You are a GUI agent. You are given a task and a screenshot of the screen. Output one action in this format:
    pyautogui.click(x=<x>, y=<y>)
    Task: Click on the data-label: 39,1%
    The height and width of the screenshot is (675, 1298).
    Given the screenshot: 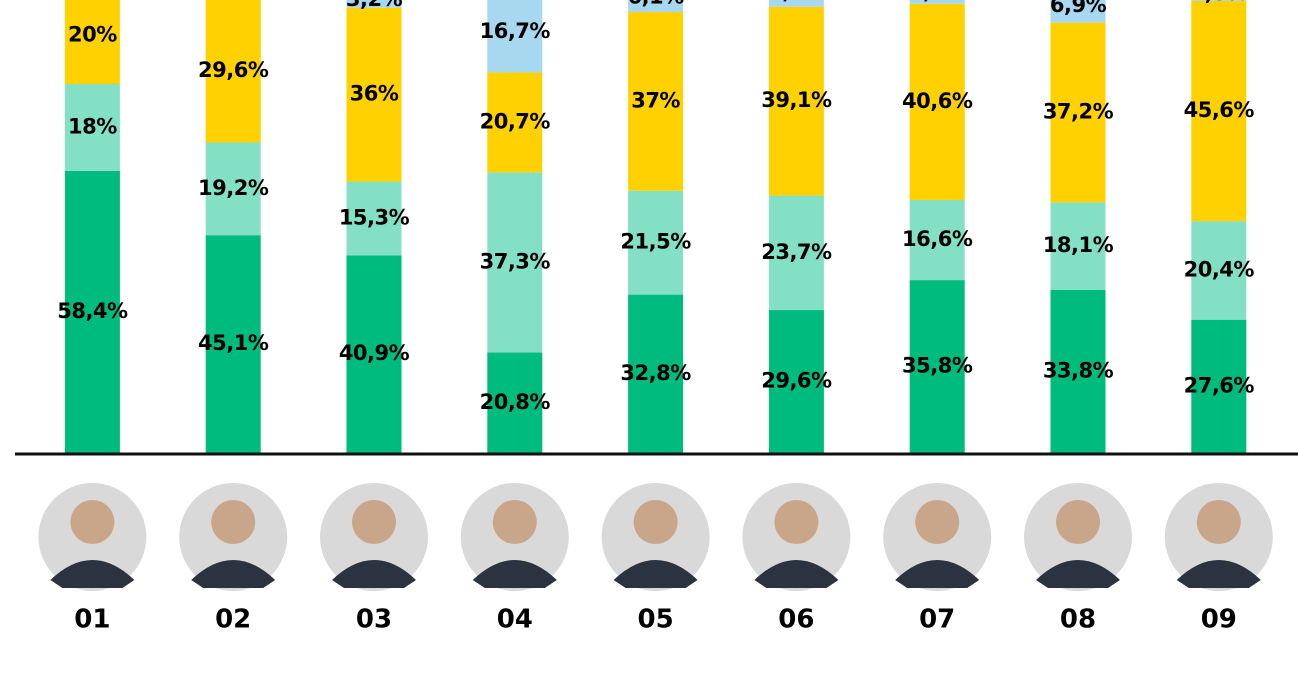 What is the action you would take?
    pyautogui.click(x=796, y=100)
    